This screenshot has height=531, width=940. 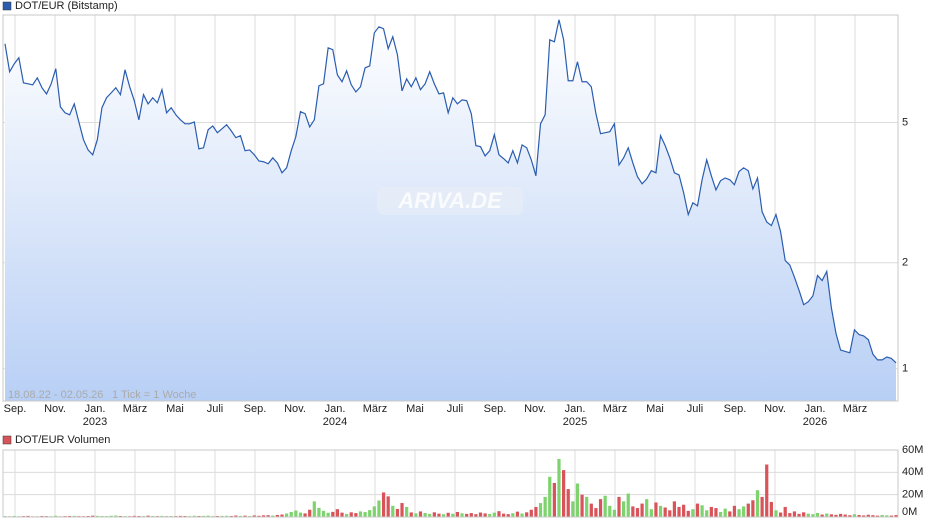 What do you see at coordinates (905, 369) in the screenshot?
I see `y-tick-label: 1` at bounding box center [905, 369].